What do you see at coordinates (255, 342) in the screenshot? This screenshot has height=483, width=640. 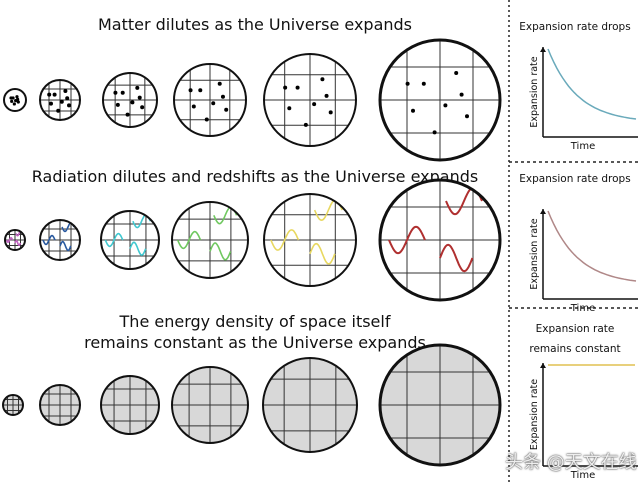 I see `row-title: remains constant as the Universe expands` at bounding box center [255, 342].